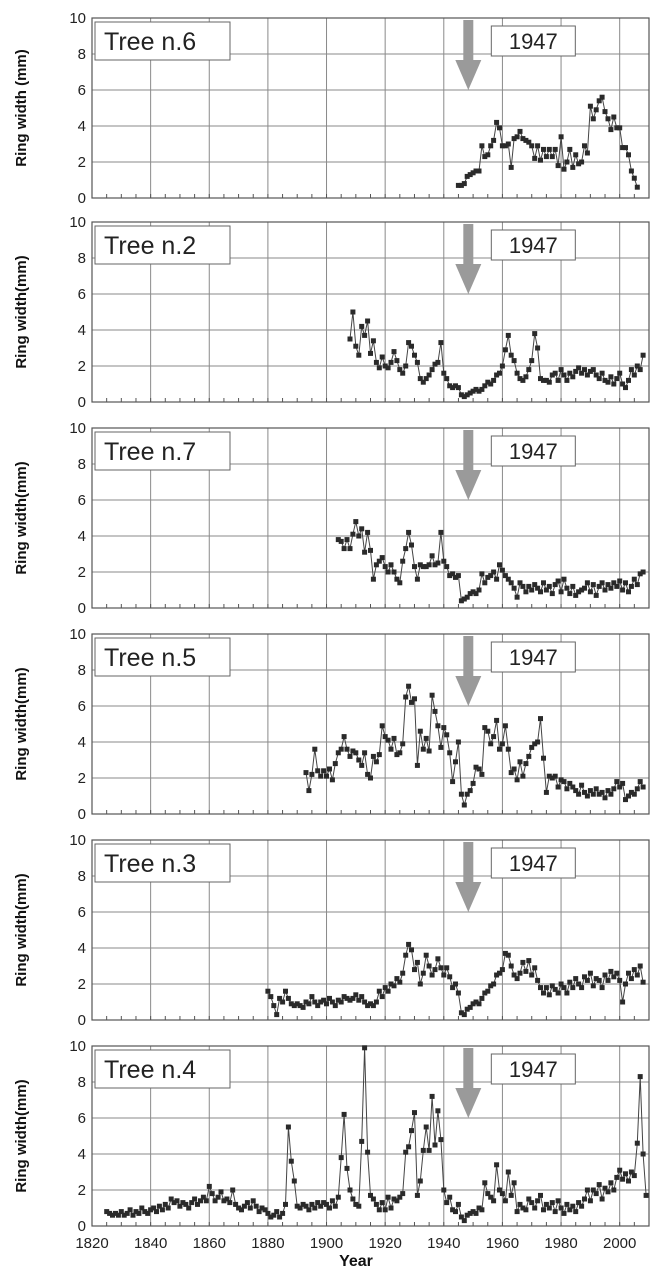 This screenshot has height=1272, width=650. I want to click on marker-label: 1947, so click(533, 657).